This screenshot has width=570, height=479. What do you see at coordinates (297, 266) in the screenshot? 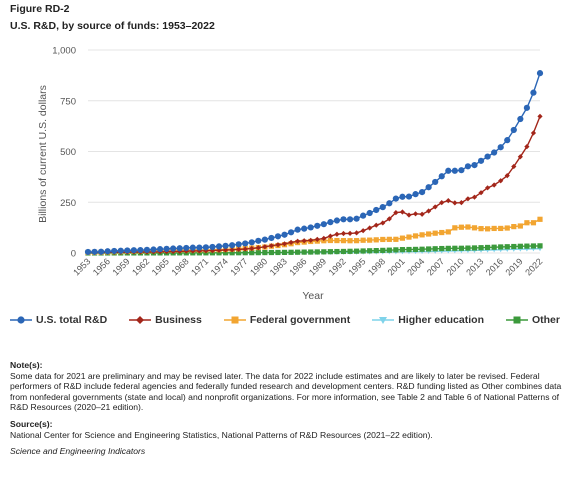
I see `x-tick-label: 1986` at bounding box center [297, 266].